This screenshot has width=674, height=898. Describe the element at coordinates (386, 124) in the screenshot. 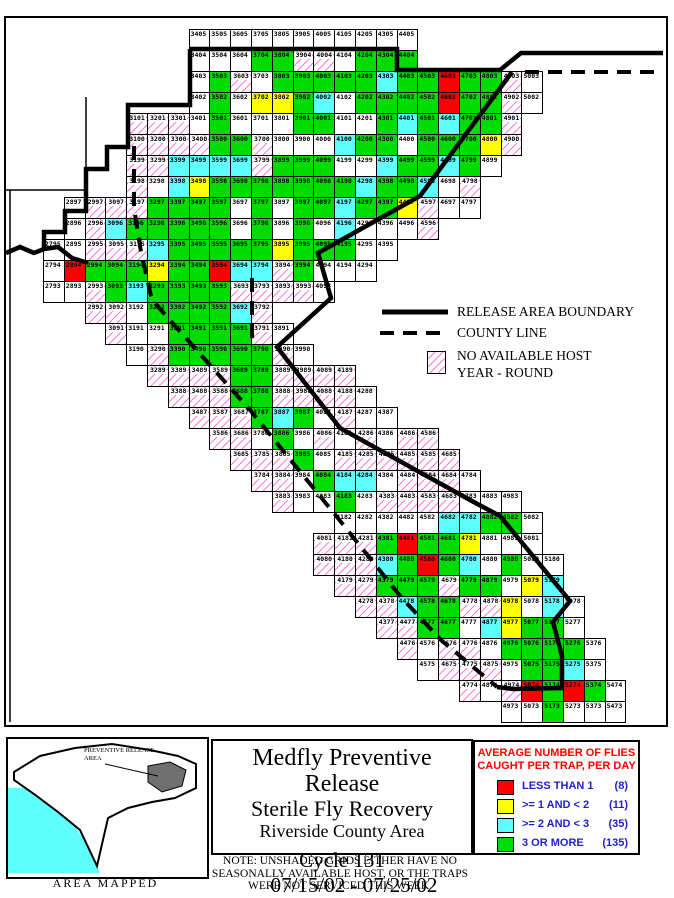

I see `grid-cell-4301: 4301` at that location.